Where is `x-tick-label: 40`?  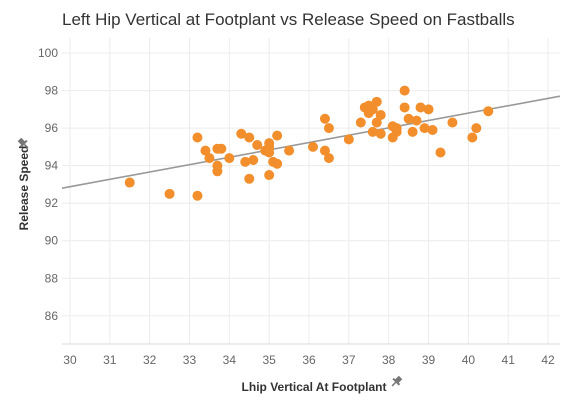
x-tick-label: 40 is located at coordinates (469, 360).